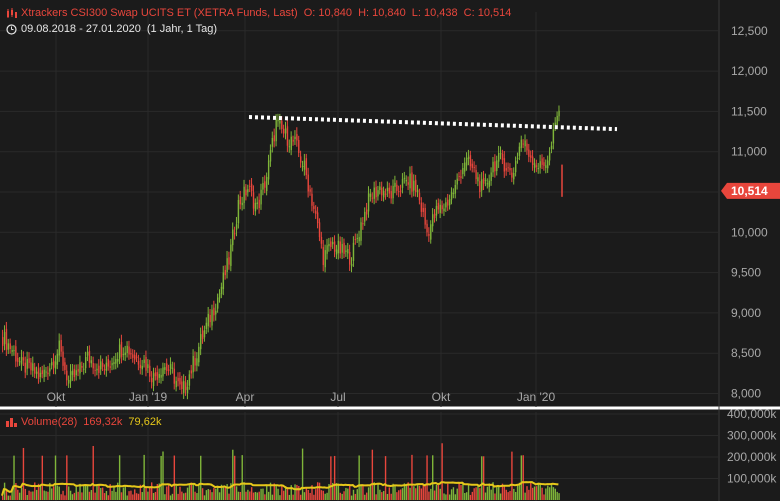 This screenshot has width=780, height=501. I want to click on x-tick-label: Jan '19, so click(148, 397).